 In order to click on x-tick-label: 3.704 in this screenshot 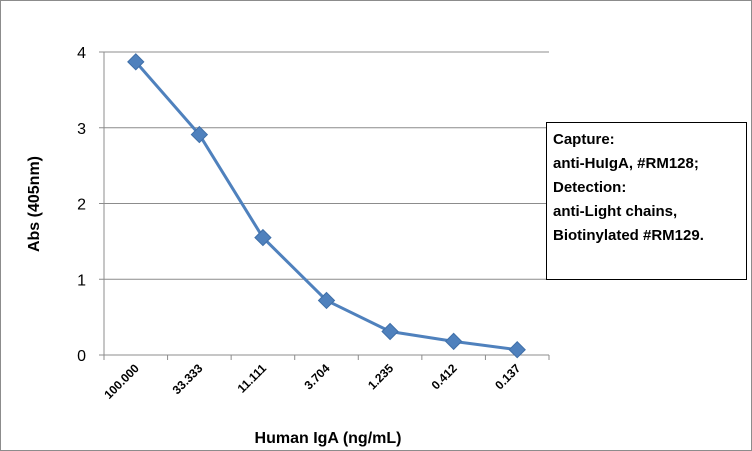, I will do `click(316, 376)`.